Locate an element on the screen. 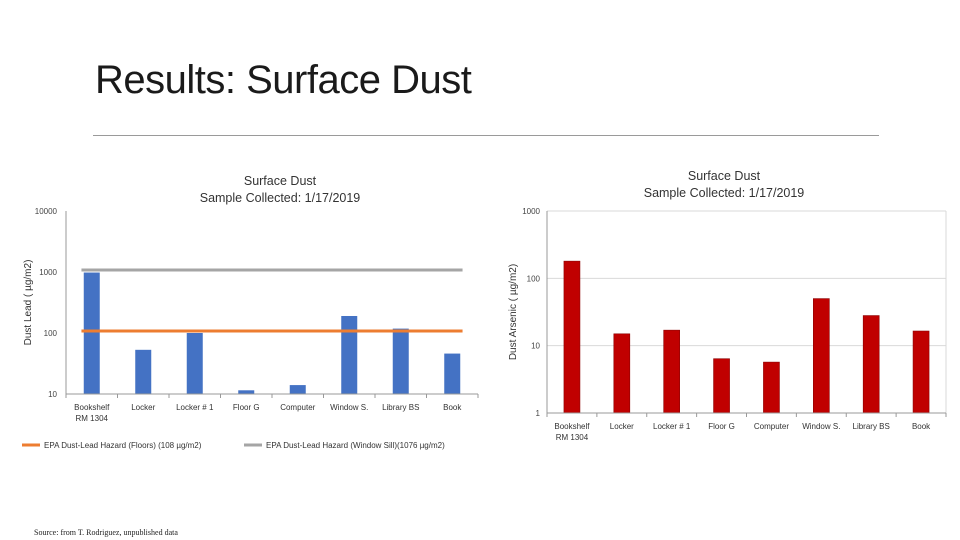  lead-chart-title: Surface Dust Sample Collected: 1/17/2019 is located at coordinates (280, 190).